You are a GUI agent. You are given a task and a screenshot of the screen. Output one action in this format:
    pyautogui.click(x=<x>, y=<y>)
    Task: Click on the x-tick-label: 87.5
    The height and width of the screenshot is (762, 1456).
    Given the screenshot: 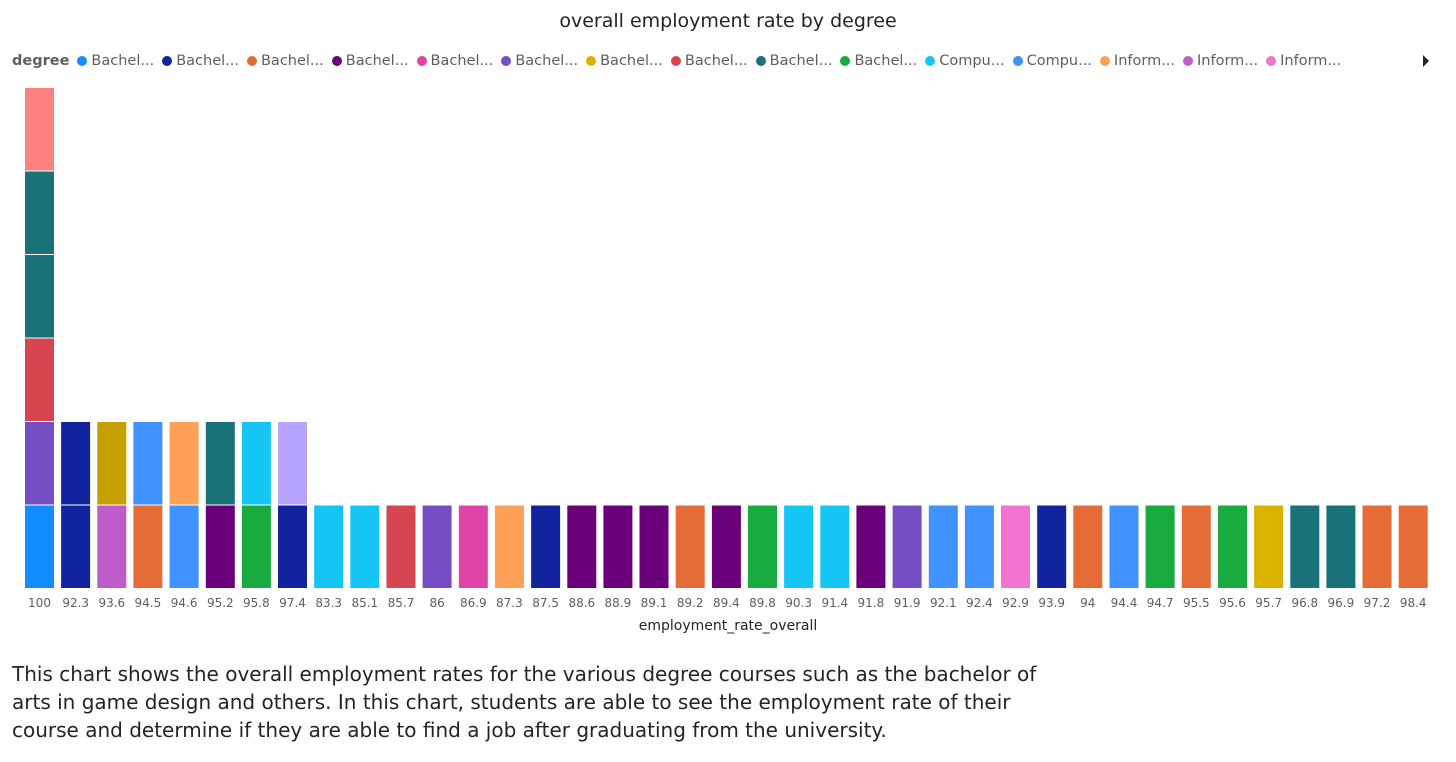 What is the action you would take?
    pyautogui.click(x=545, y=603)
    